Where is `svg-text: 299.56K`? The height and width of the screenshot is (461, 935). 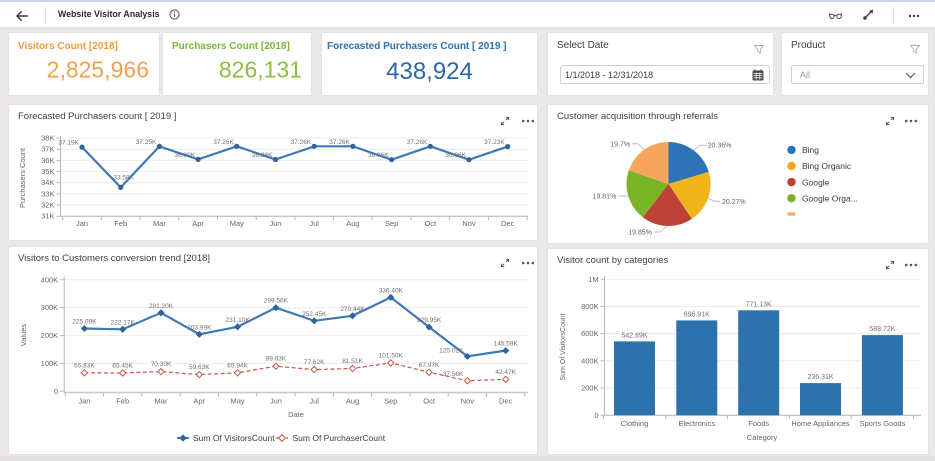
svg-text: 299.56K is located at coordinates (276, 301).